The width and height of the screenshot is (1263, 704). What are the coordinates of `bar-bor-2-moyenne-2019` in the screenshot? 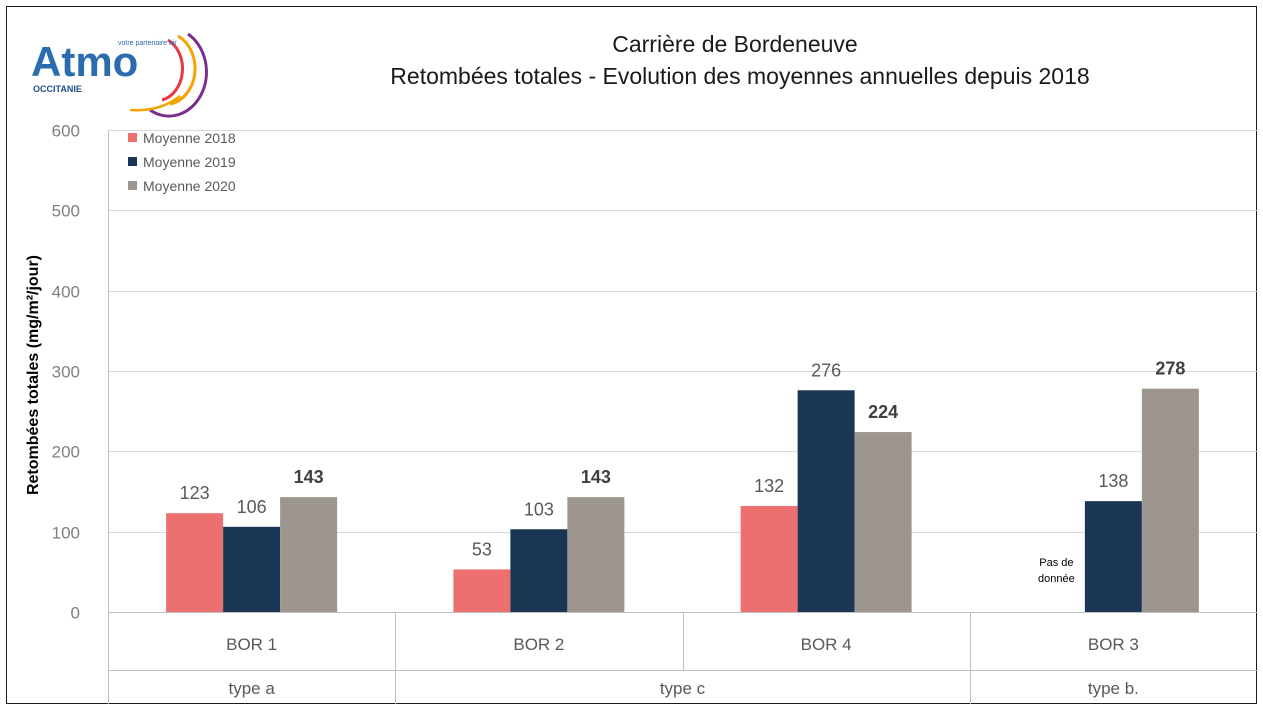 It's located at (539, 570).